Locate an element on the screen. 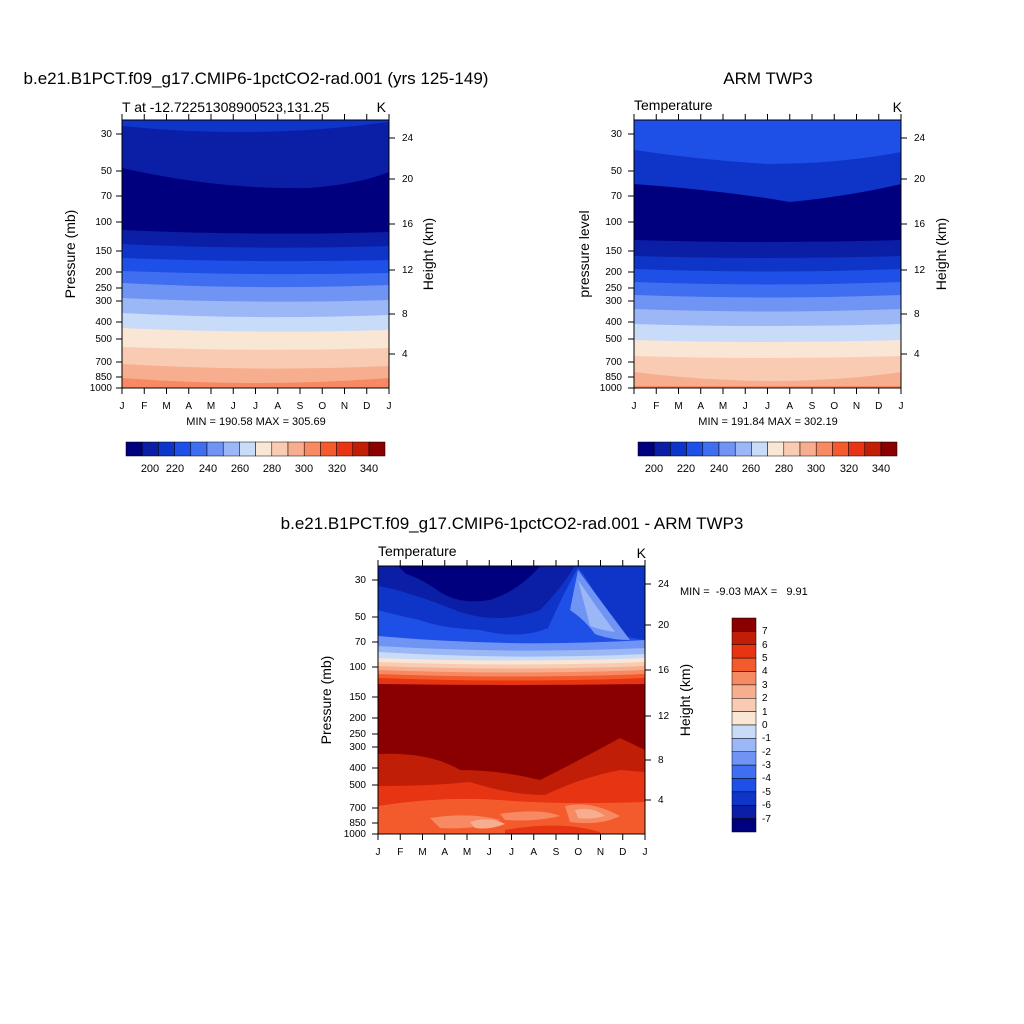  panel-left-string: Temperature is located at coordinates (417, 551).